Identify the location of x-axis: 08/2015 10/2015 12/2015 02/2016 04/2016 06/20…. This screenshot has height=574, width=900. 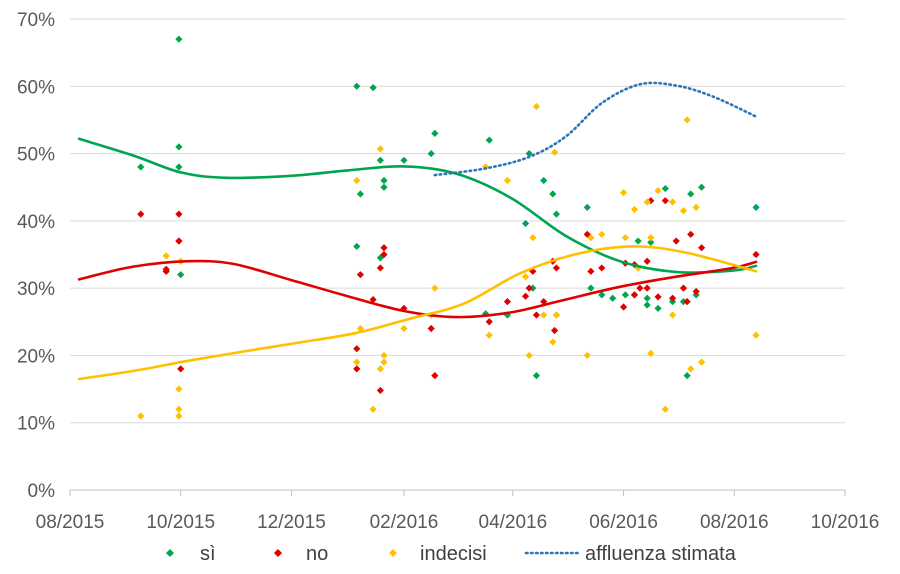
(457, 511).